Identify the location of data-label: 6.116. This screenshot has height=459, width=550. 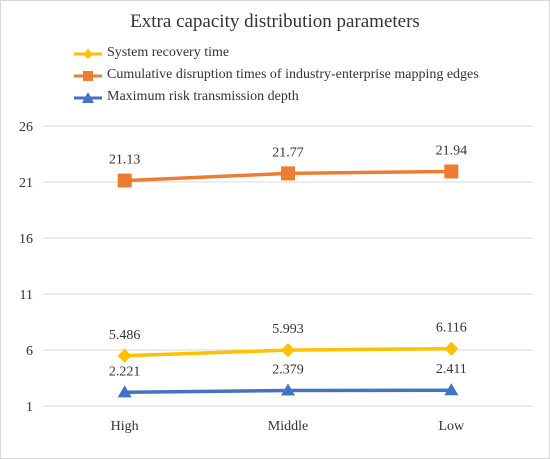
(451, 328).